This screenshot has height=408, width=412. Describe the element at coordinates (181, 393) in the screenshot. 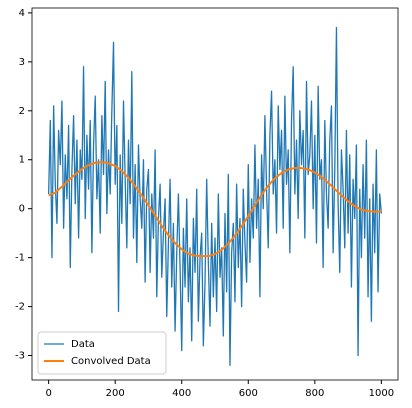

I see `x-tick-label: 400` at that location.